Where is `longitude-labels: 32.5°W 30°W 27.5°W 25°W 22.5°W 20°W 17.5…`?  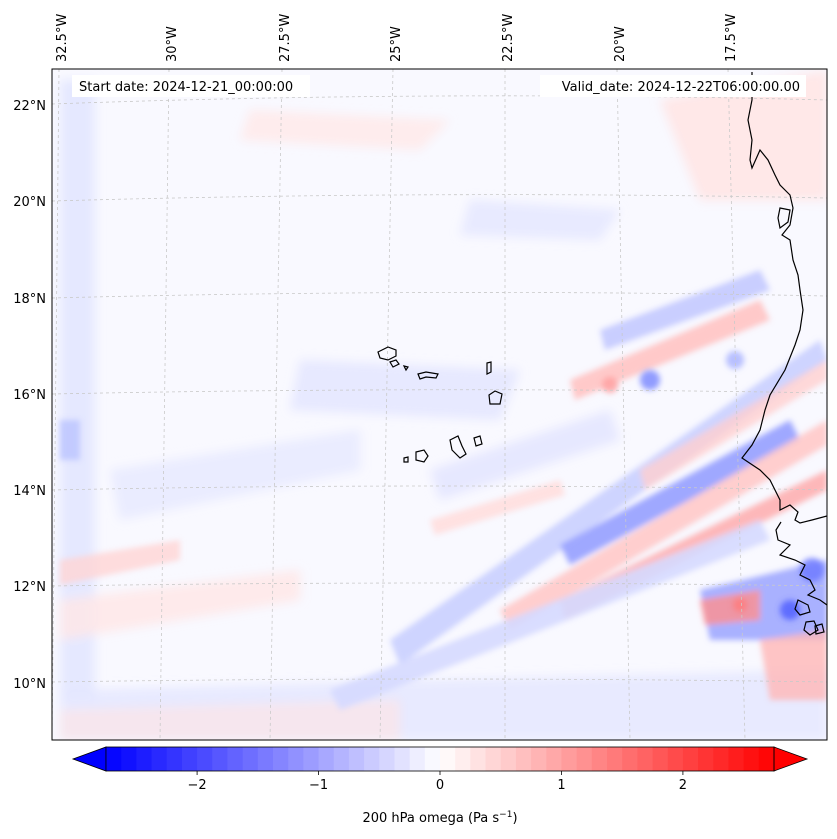
longitude-labels: 32.5°W 30°W 27.5°W 25°W 22.5°W 20°W 17.5… is located at coordinates (397, 38).